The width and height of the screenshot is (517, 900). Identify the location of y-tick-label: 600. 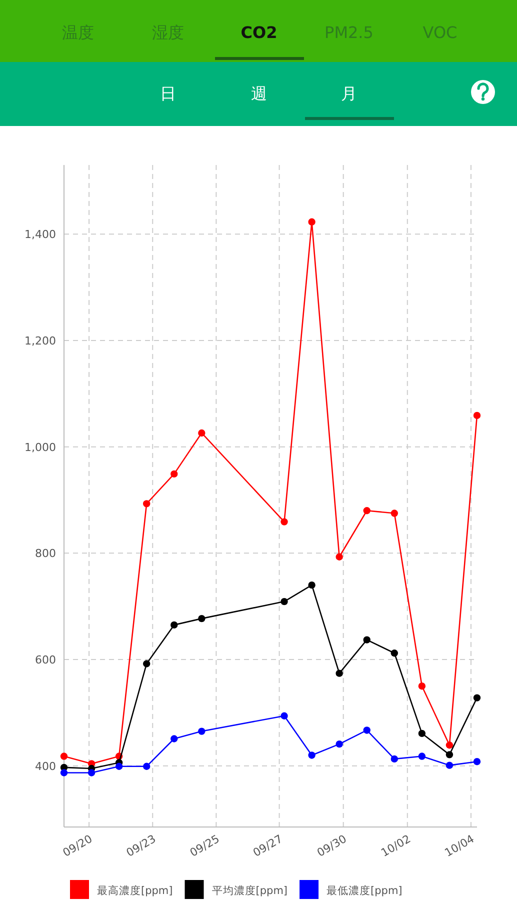
(45, 660).